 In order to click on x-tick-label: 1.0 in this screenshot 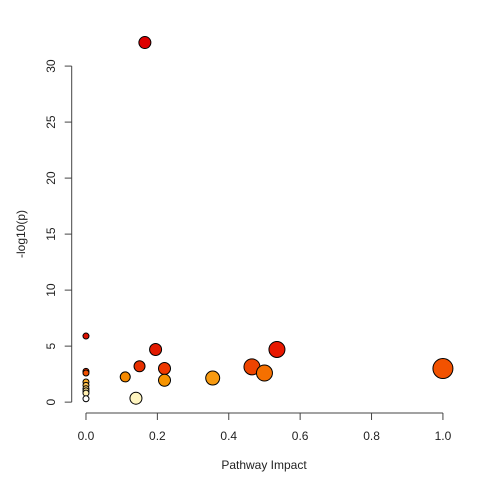, I will do `click(443, 436)`.